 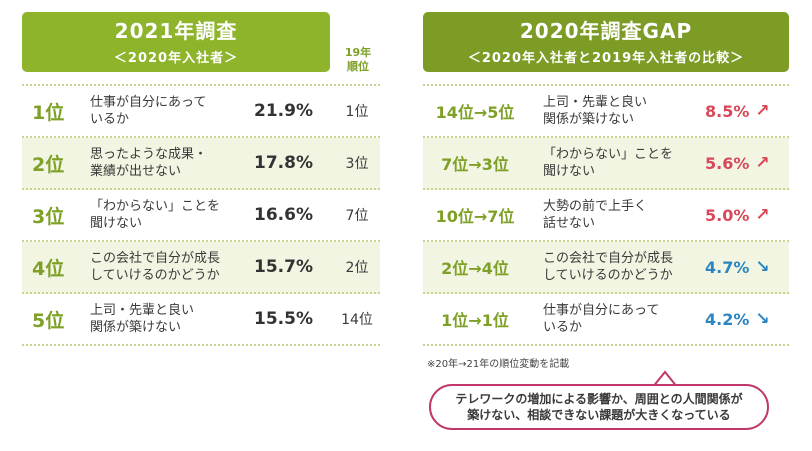 I want to click on survey-2021-title: 2021年調査, so click(x=176, y=31).